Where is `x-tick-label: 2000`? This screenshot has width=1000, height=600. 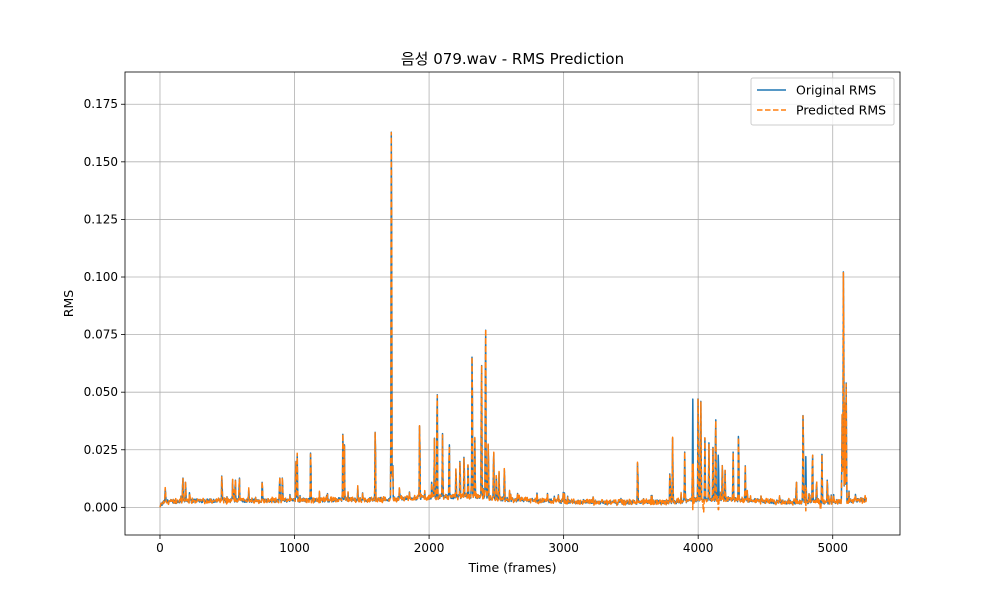
x-tick-label: 2000 is located at coordinates (429, 548).